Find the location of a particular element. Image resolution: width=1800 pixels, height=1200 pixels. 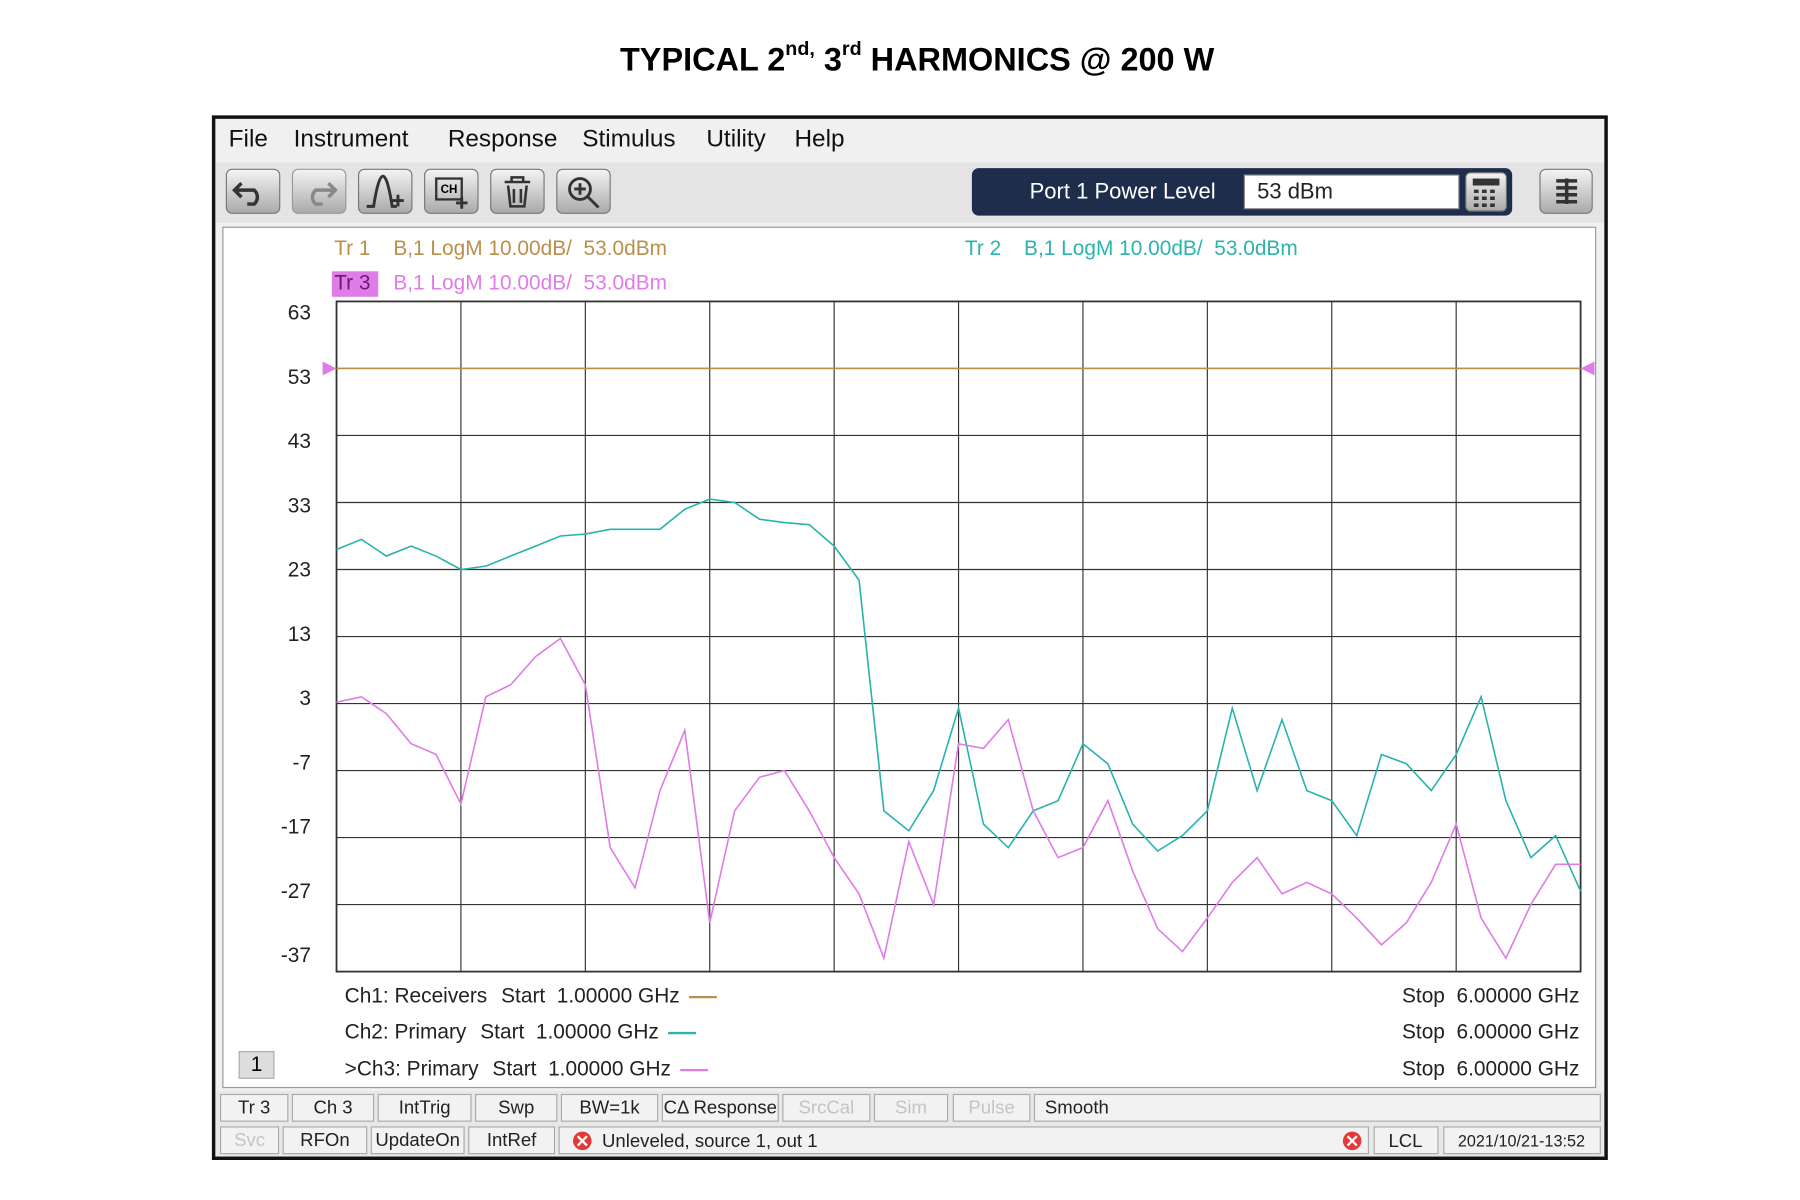

title-part: 3 is located at coordinates (828, 59).